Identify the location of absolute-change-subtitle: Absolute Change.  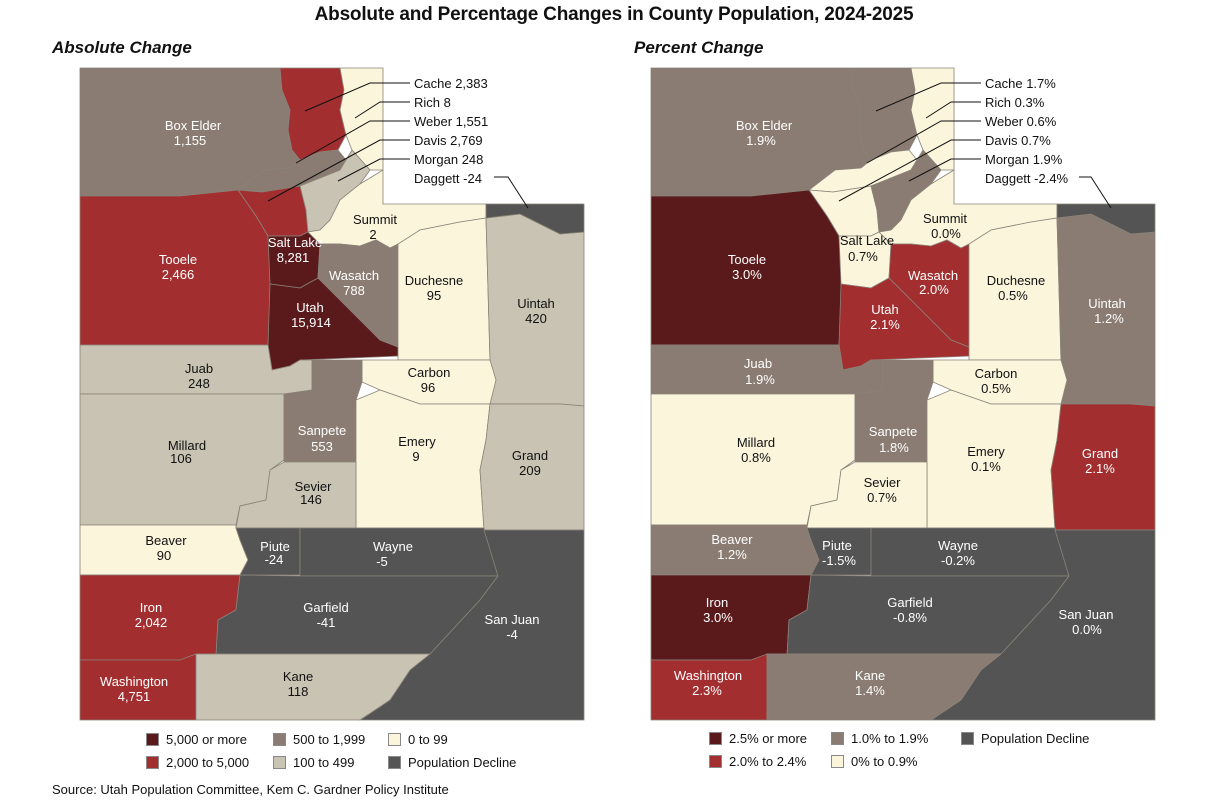
(122, 47).